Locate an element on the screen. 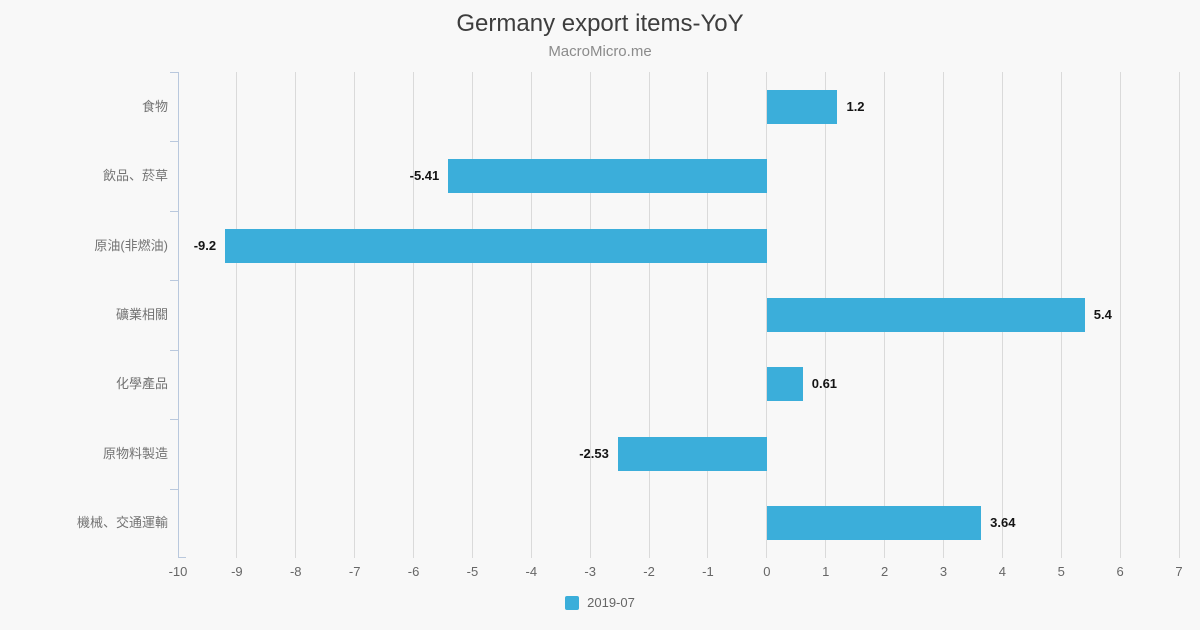 The height and width of the screenshot is (630, 1200). x-tick-label: 7 is located at coordinates (1179, 571).